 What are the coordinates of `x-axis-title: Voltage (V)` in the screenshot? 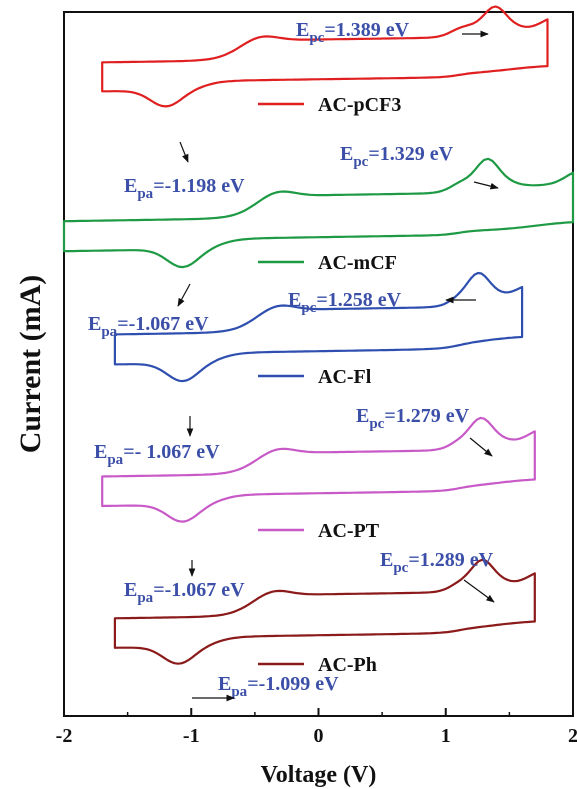 It's located at (319, 775).